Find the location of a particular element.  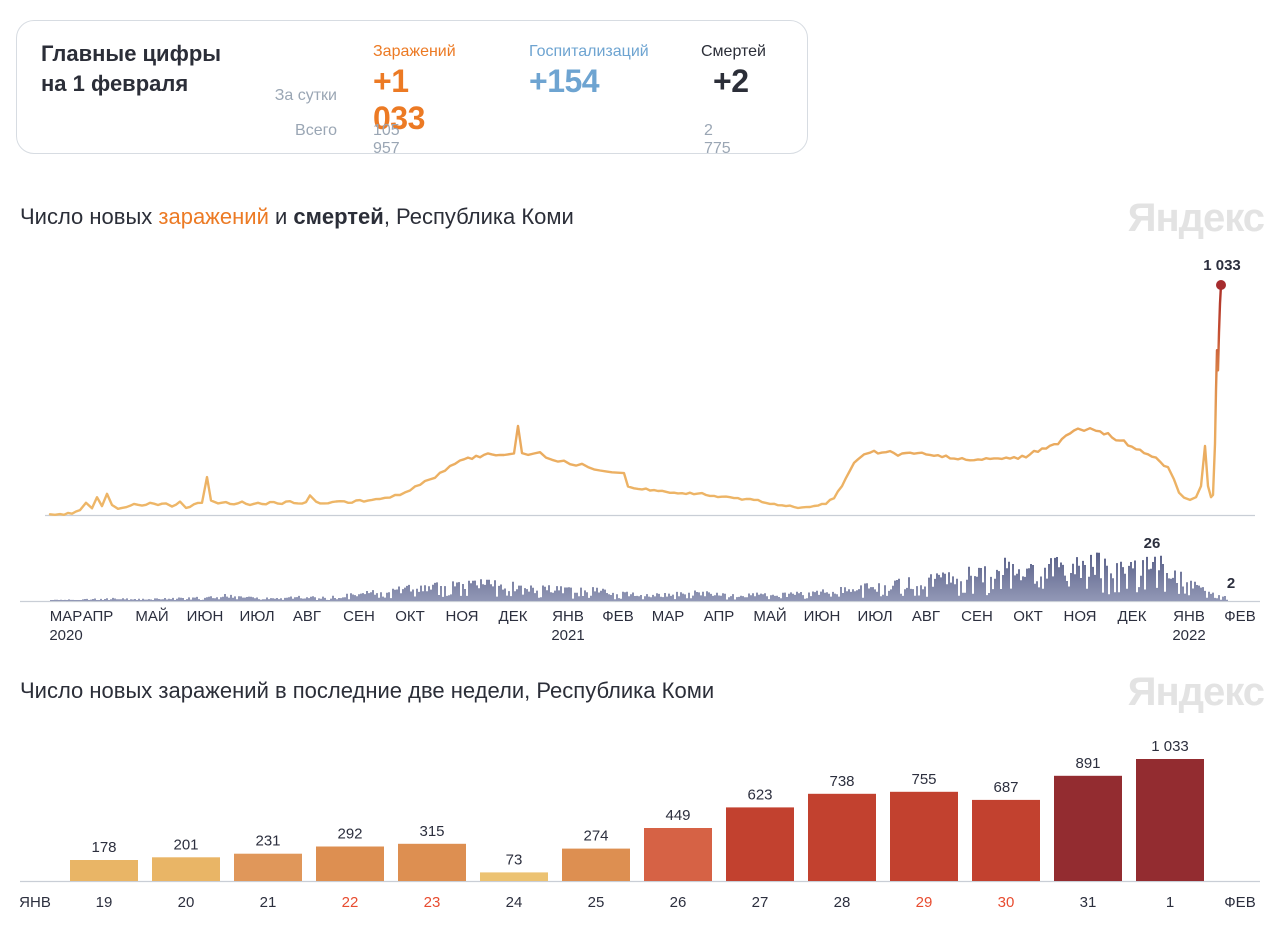

bar-day-label: 28 is located at coordinates (842, 902).